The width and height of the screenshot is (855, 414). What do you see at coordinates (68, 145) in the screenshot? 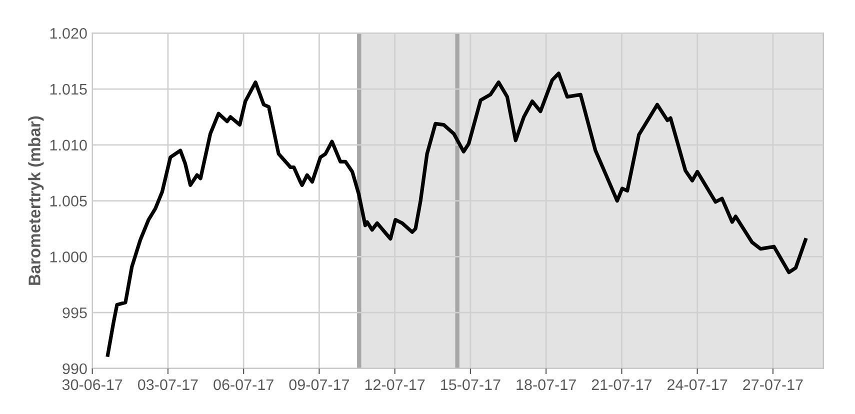
I see `y-tick-label: 1.010` at bounding box center [68, 145].